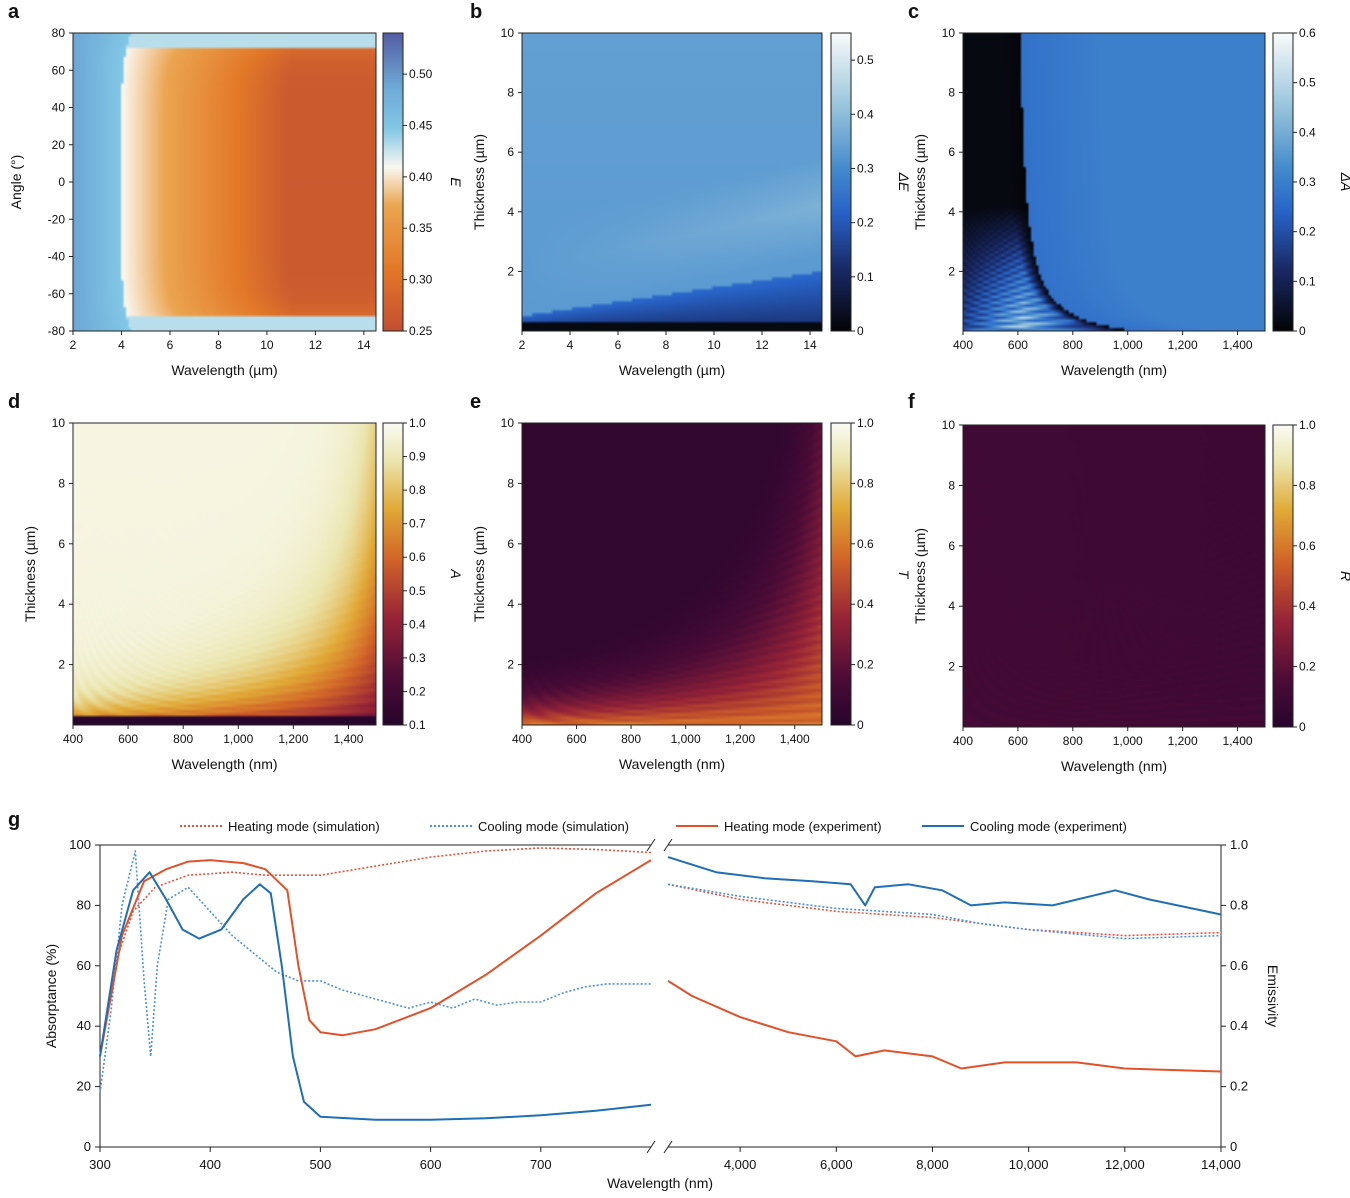 The width and height of the screenshot is (1350, 1198). Describe the element at coordinates (417, 725) in the screenshot. I see `colorbar-tick-label-d: 0.1` at that location.